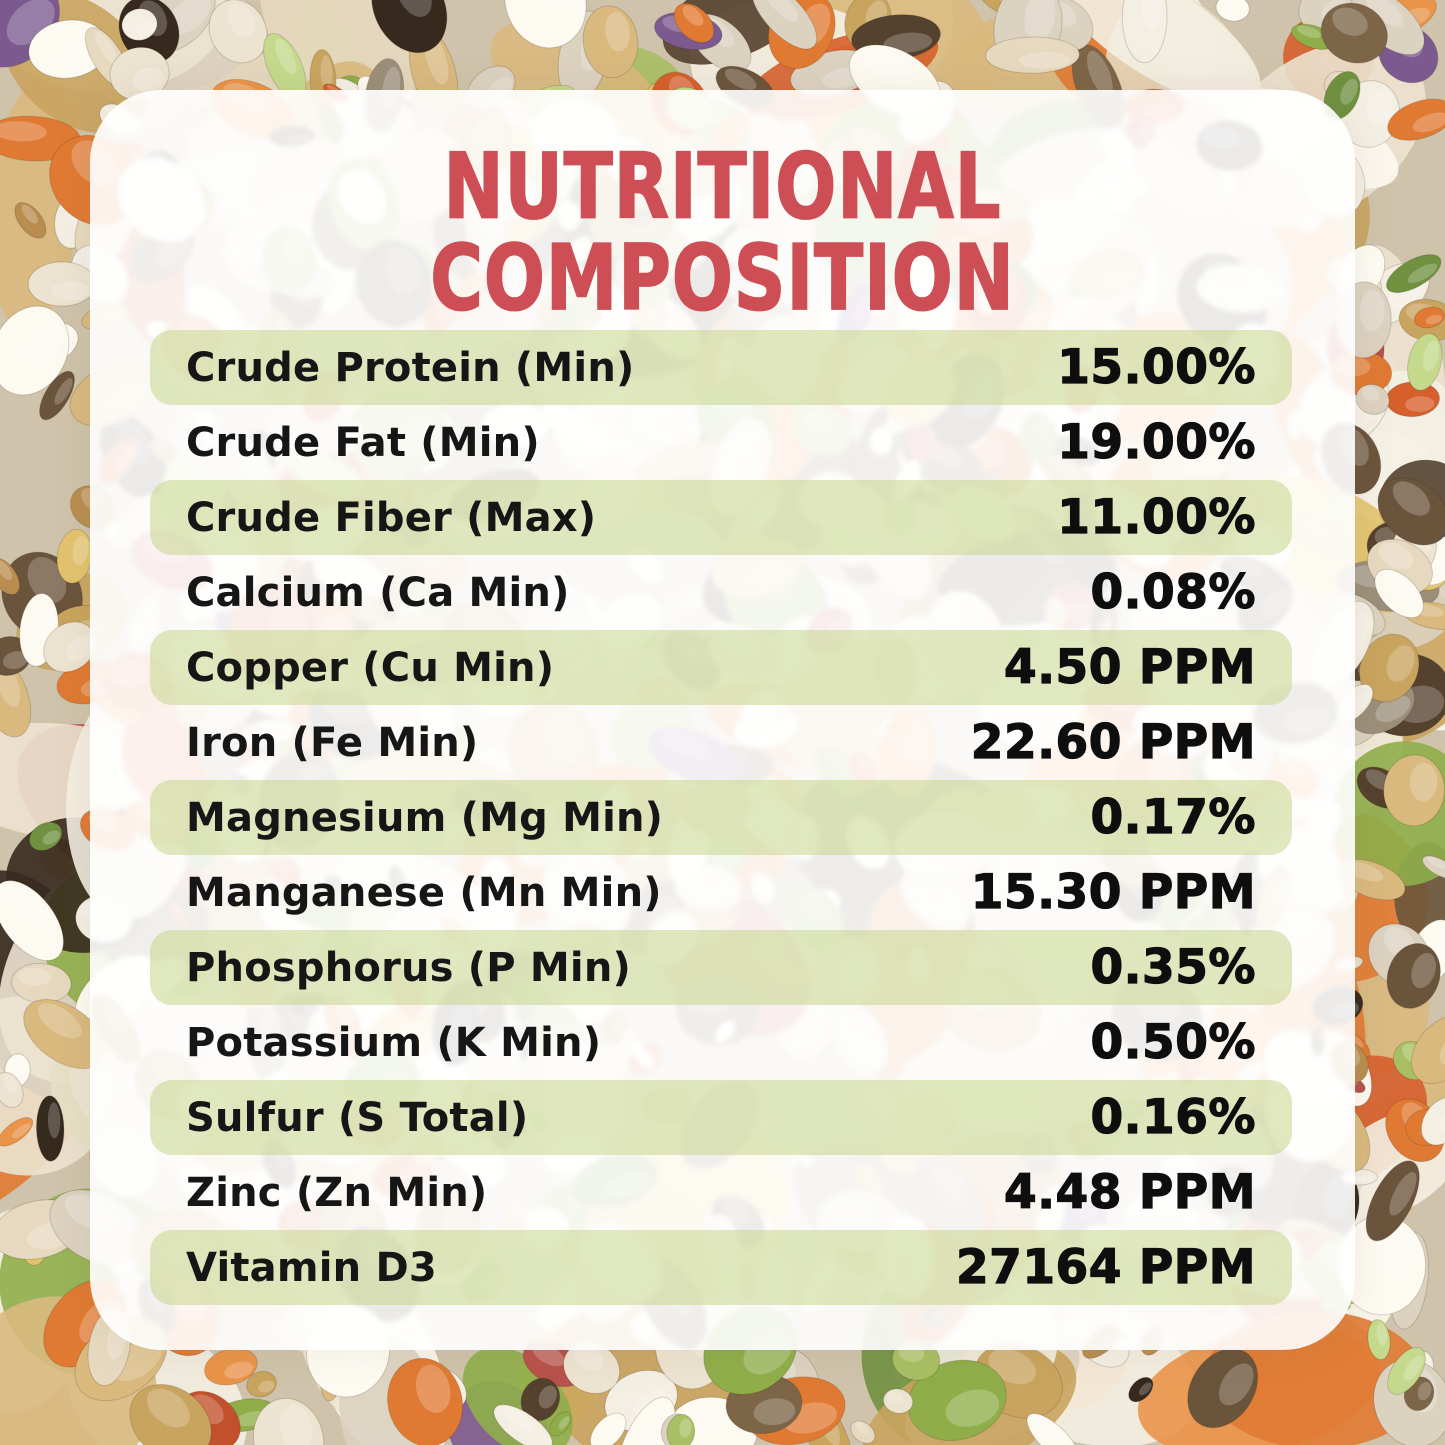 Image resolution: width=1445 pixels, height=1445 pixels. Describe the element at coordinates (1113, 892) in the screenshot. I see `row-value: 15.30 PPM` at that location.